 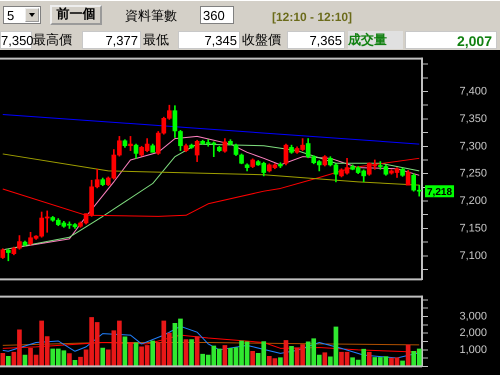 What do you see at coordinates (17, 40) in the screenshot?
I see `text: 7,350` at bounding box center [17, 40].